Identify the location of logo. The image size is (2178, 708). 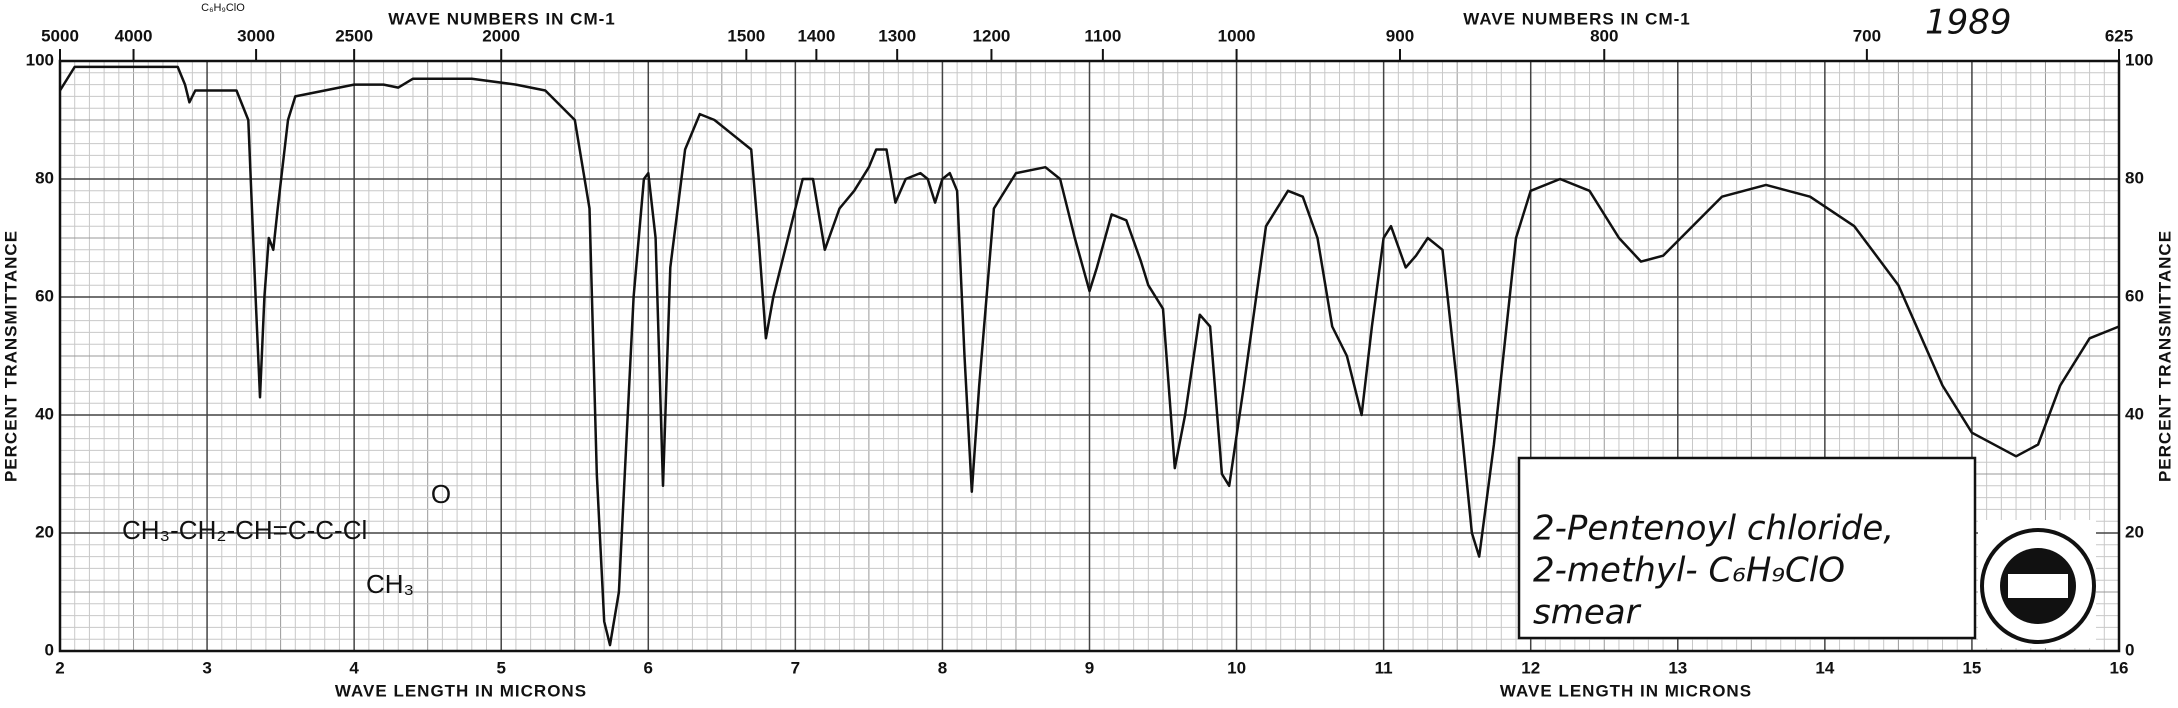
(2037, 584).